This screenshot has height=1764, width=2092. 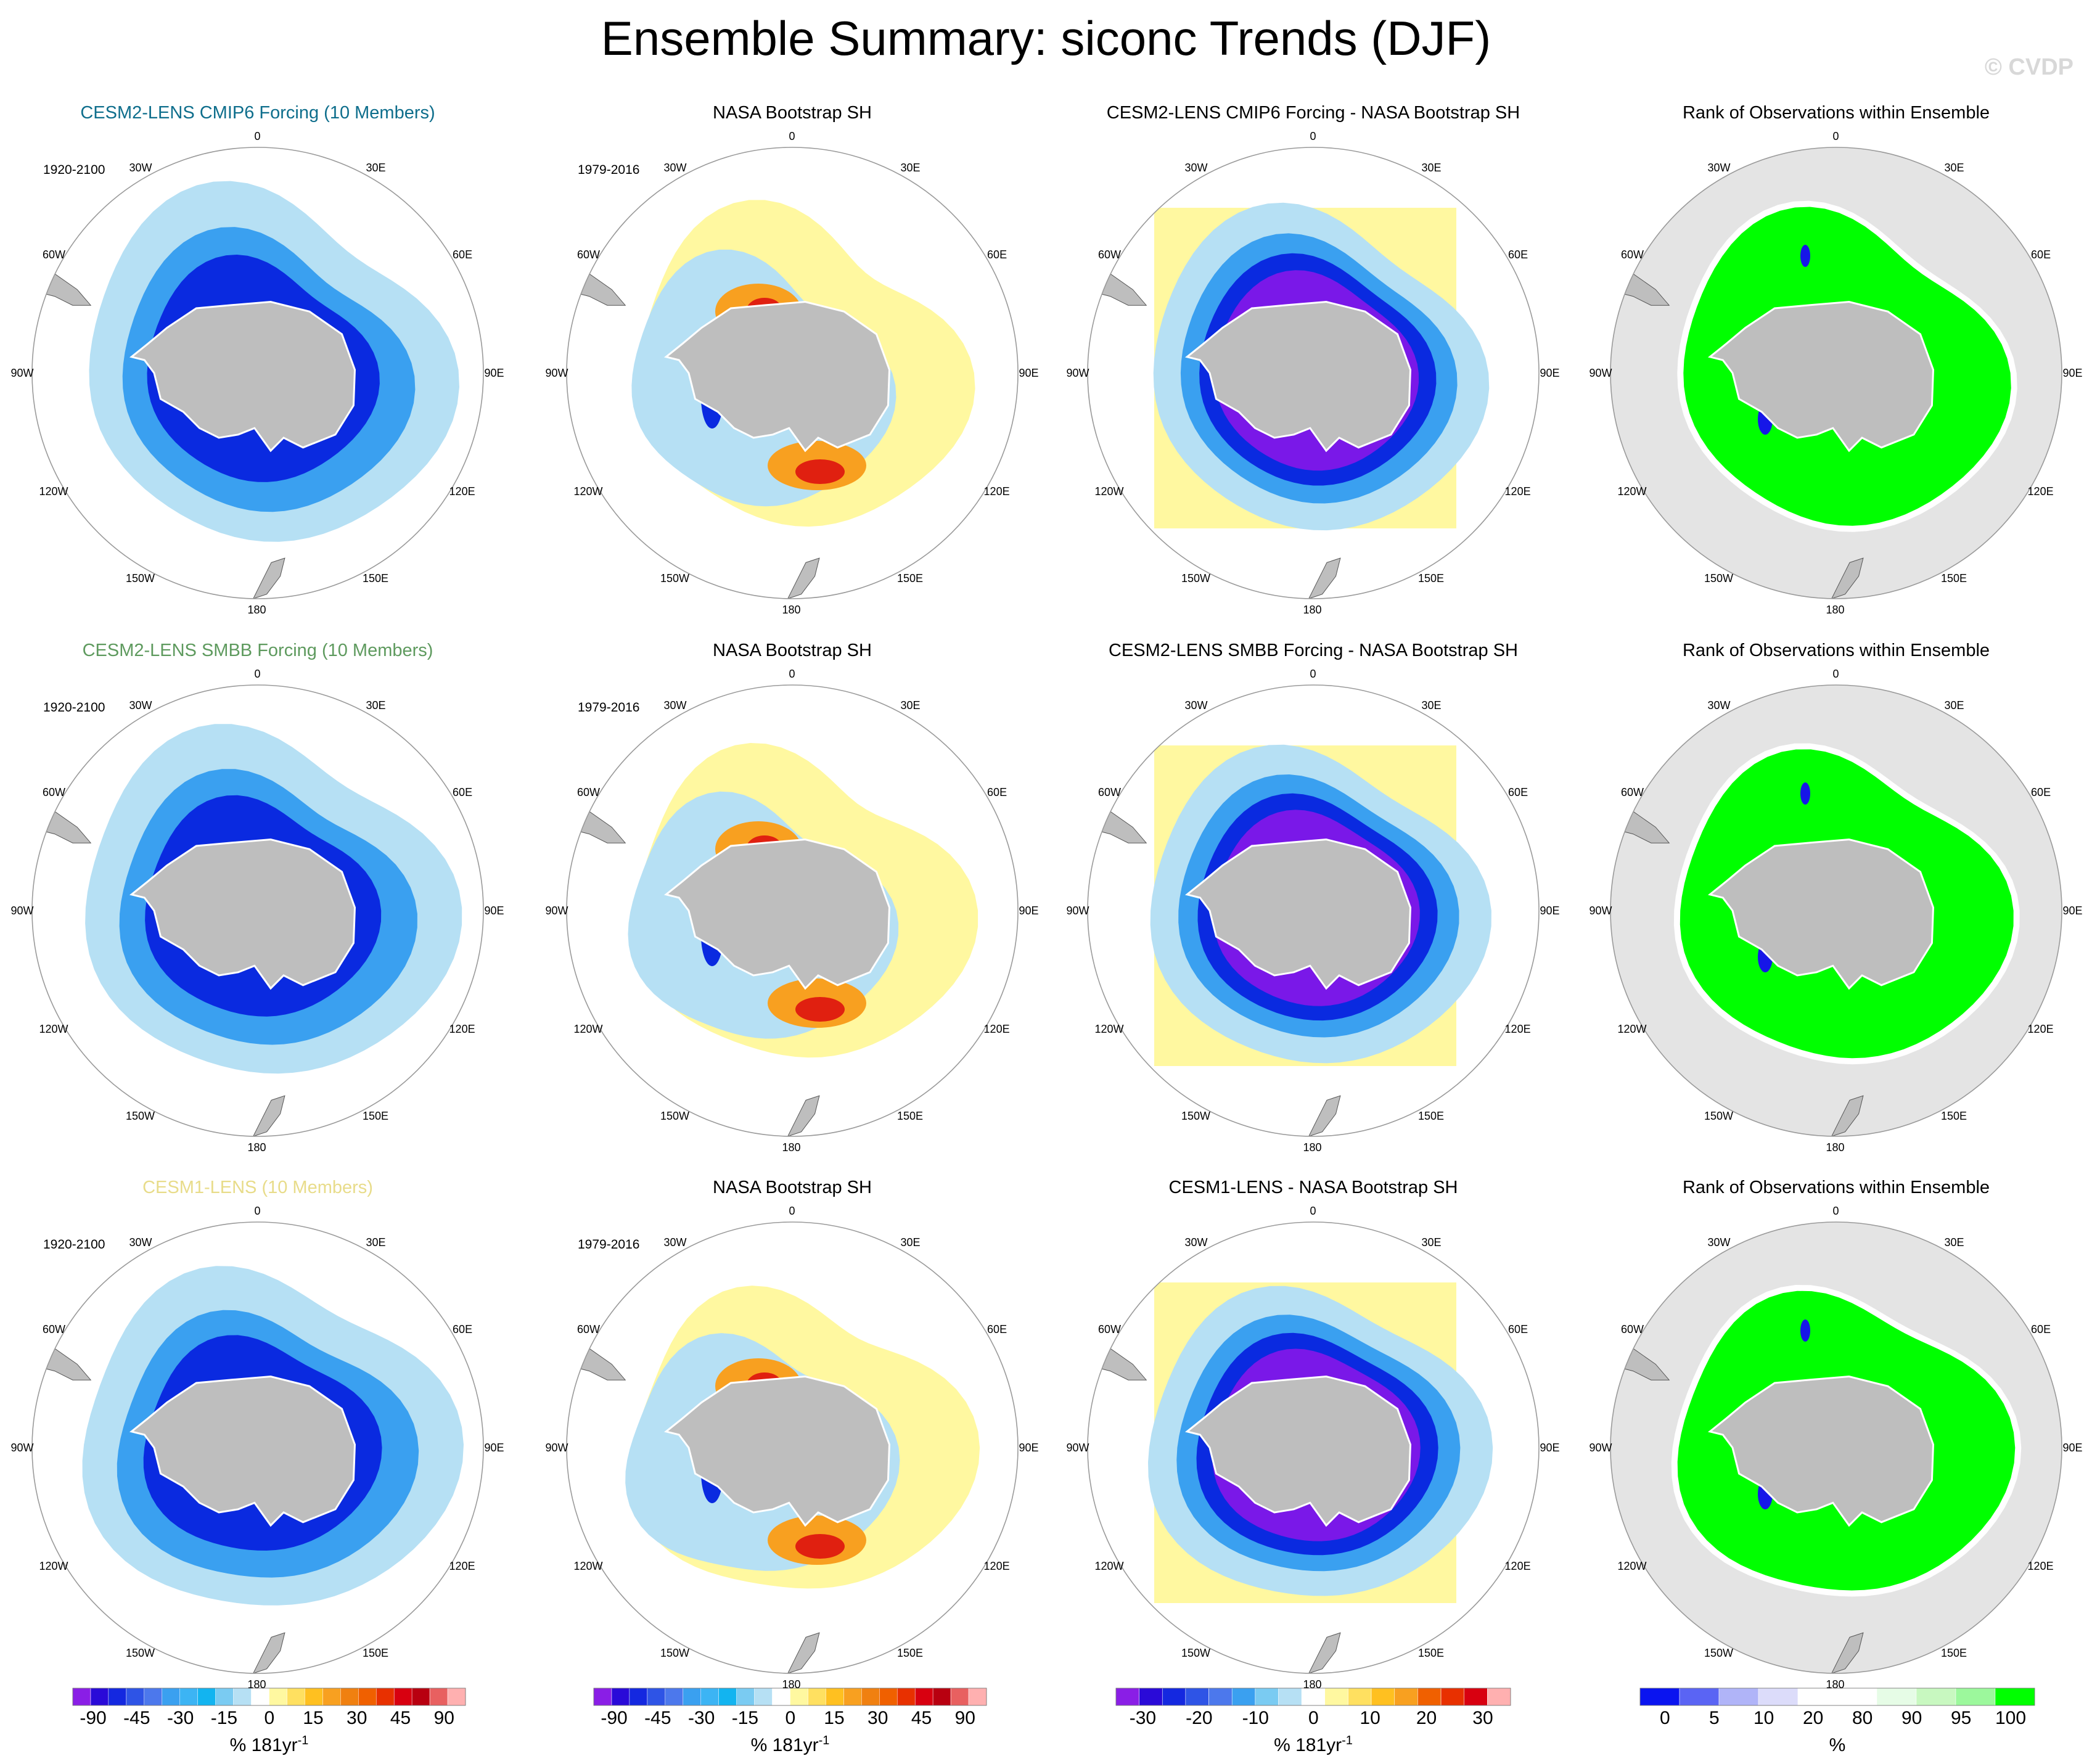 I want to click on colorbar-unit-label: %, so click(x=1837, y=1743).